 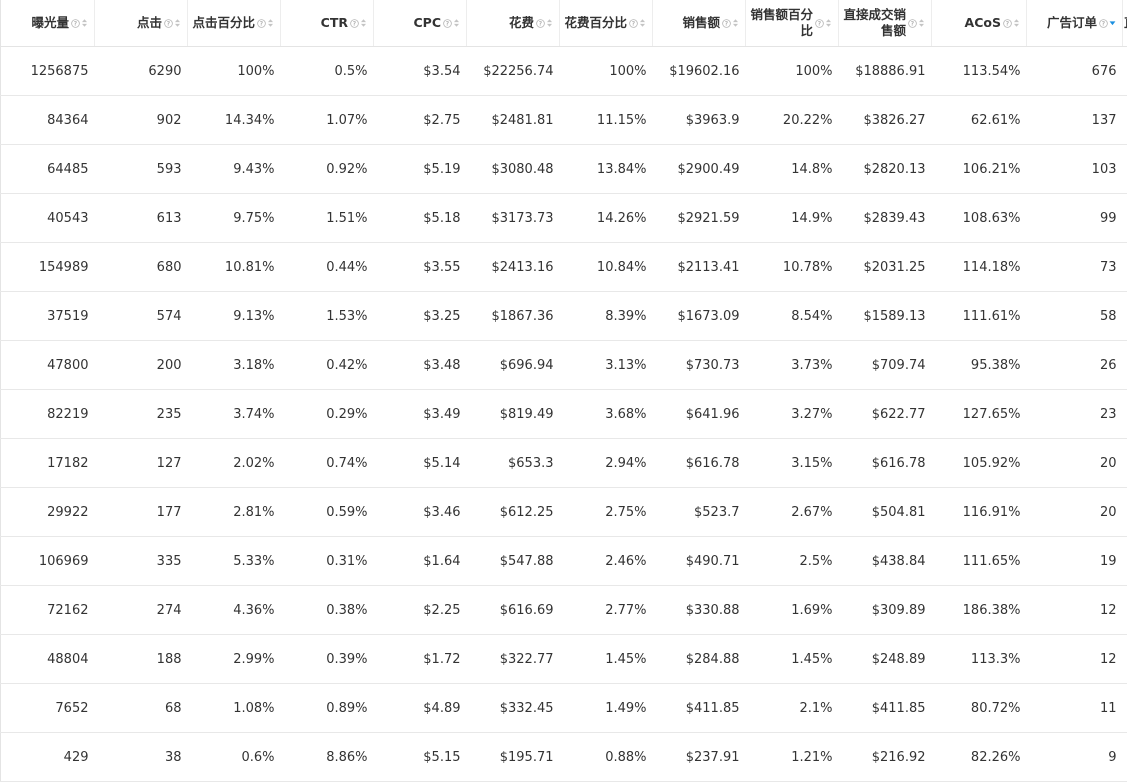 I want to click on table-cell: 0.42%, so click(x=327, y=365).